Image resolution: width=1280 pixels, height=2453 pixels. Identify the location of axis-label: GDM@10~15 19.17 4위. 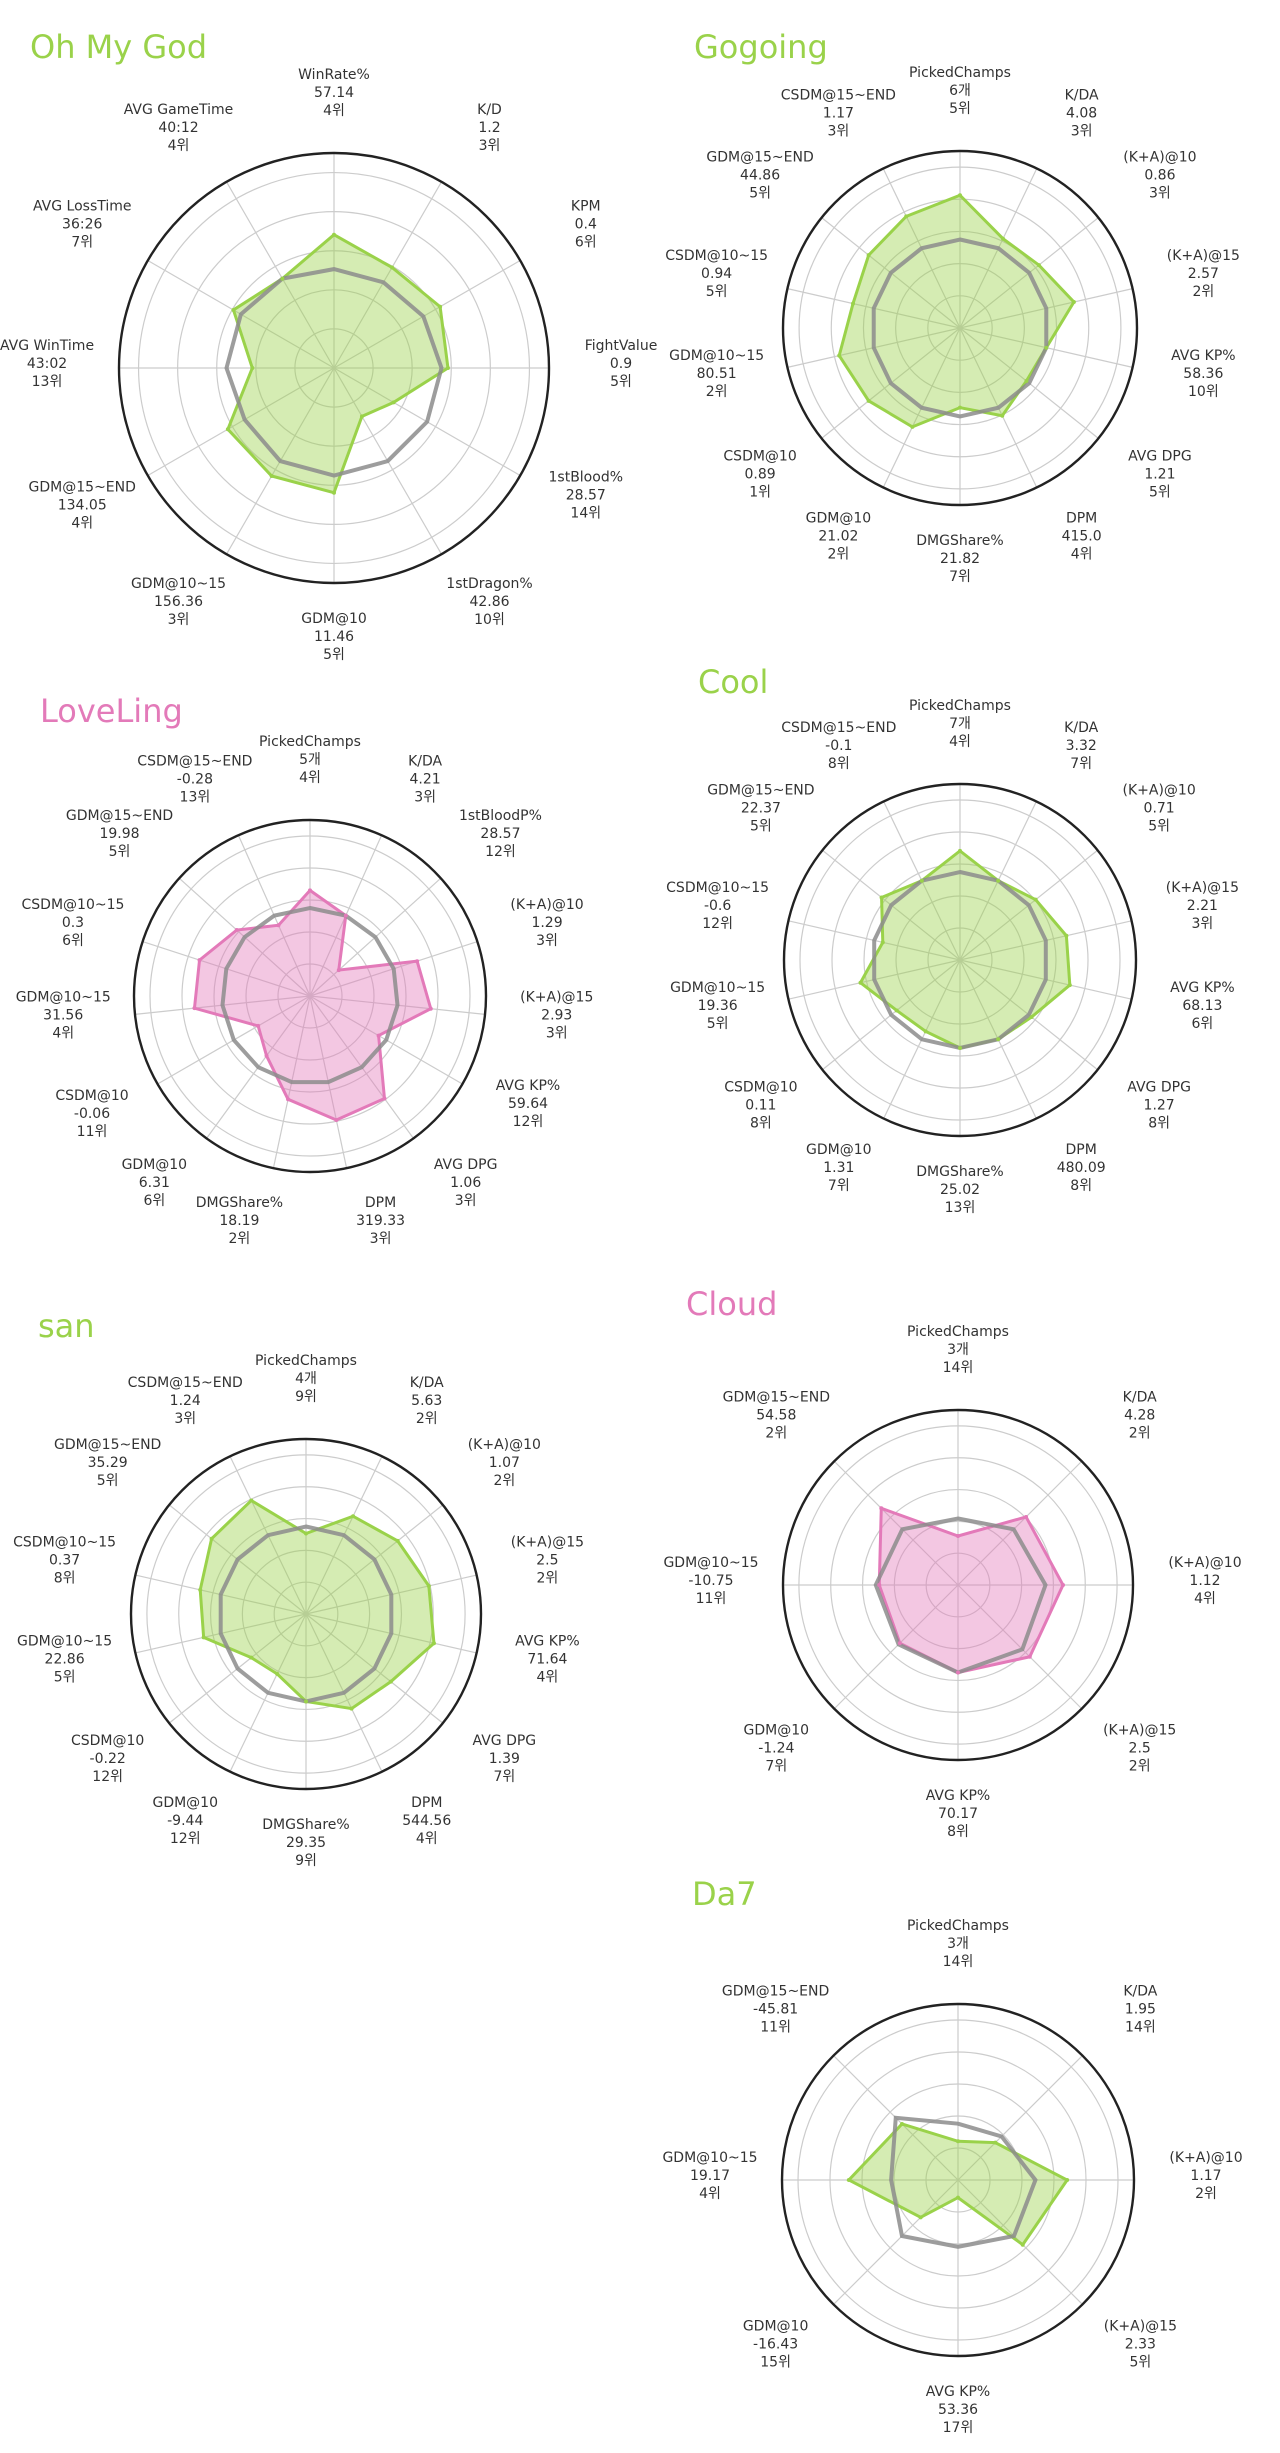
(709, 2176).